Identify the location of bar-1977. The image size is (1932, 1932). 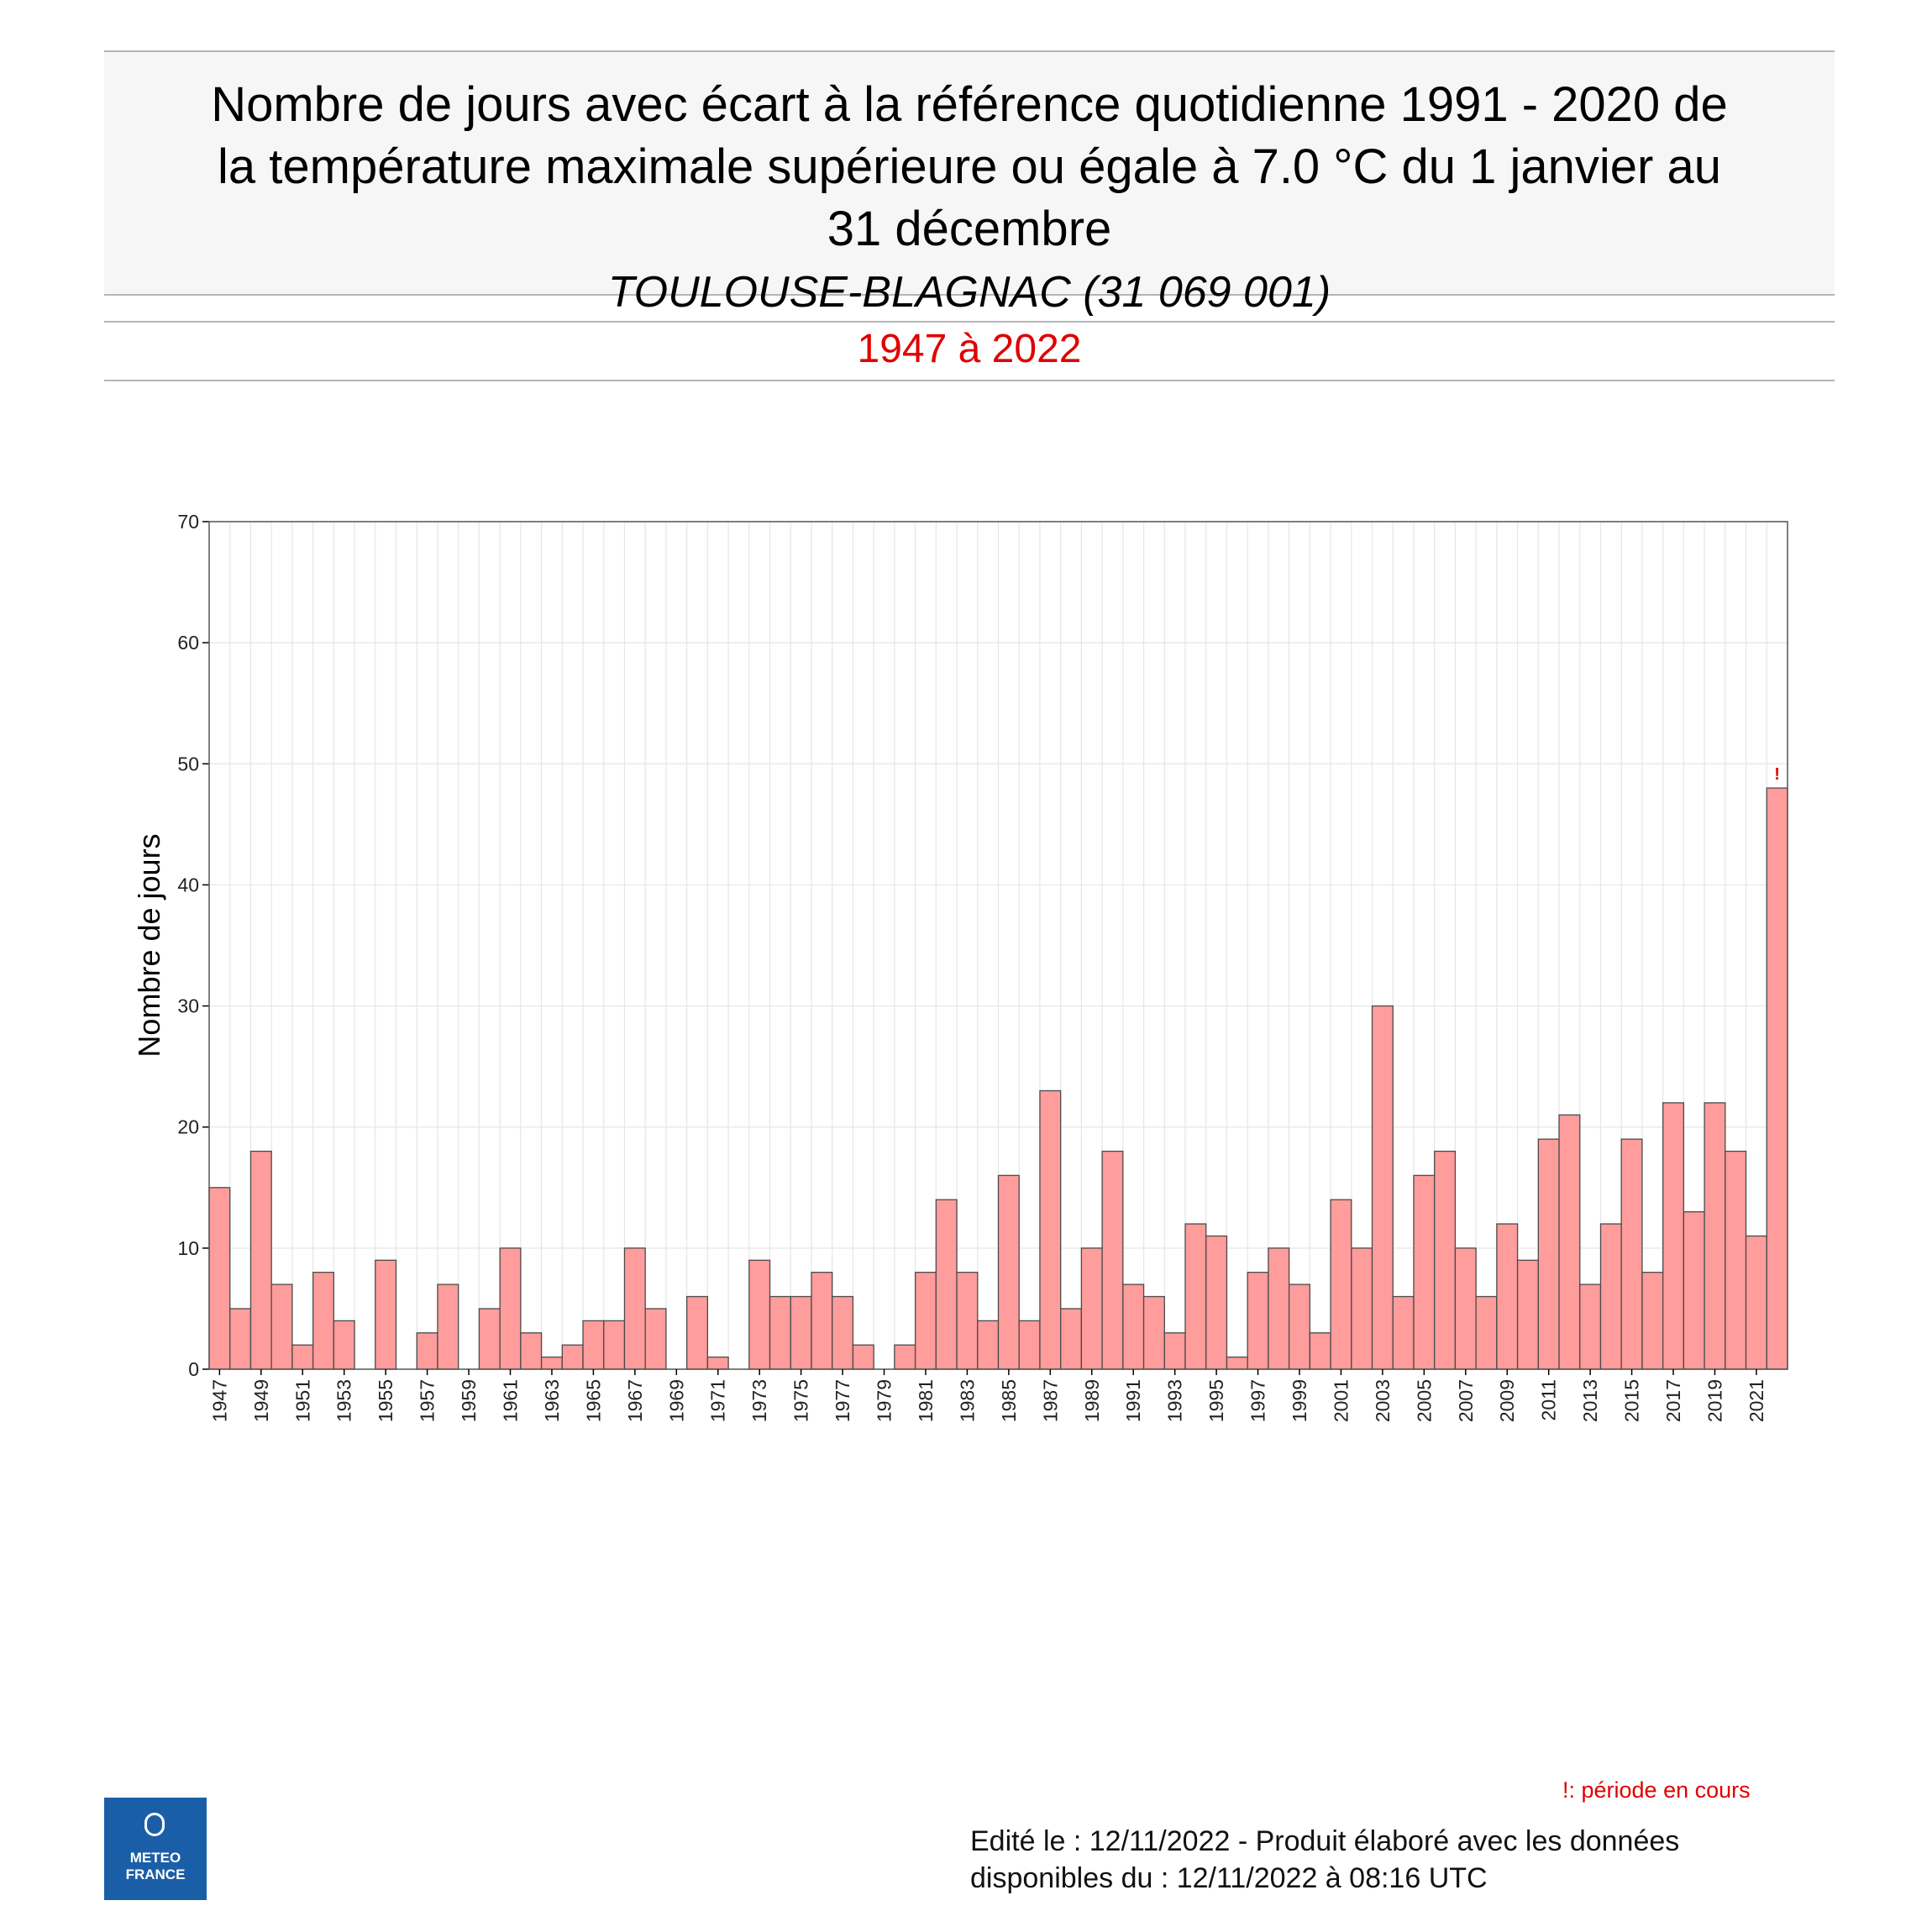
(843, 1332).